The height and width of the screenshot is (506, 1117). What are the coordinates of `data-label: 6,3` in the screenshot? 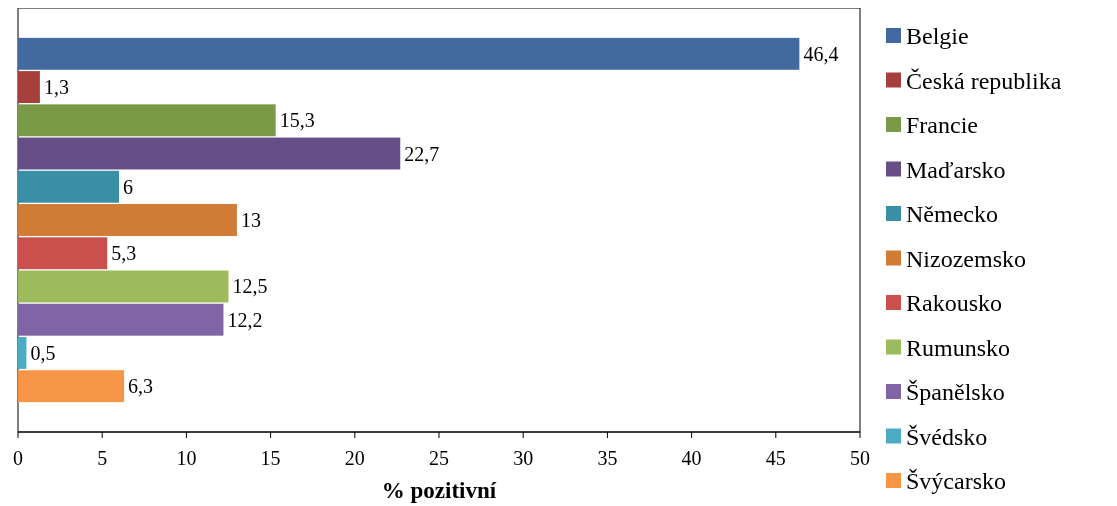 It's located at (141, 386).